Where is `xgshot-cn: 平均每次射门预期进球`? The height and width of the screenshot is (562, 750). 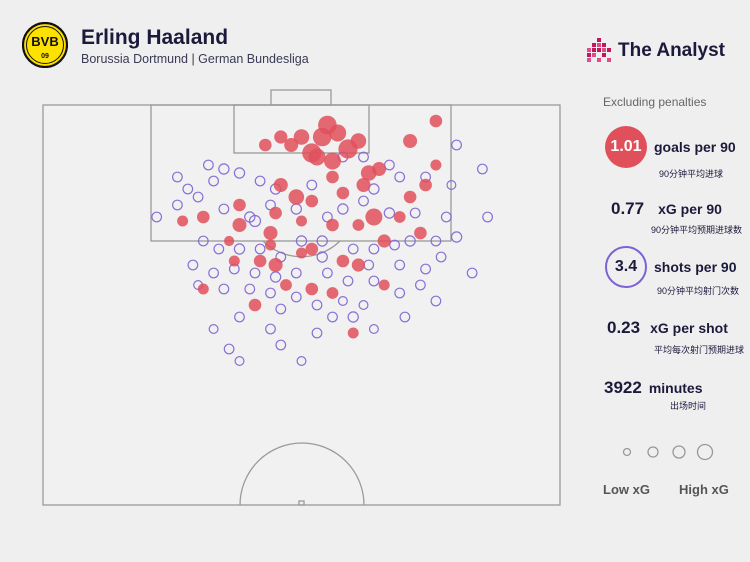 xgshot-cn: 平均每次射门预期进球 is located at coordinates (699, 350).